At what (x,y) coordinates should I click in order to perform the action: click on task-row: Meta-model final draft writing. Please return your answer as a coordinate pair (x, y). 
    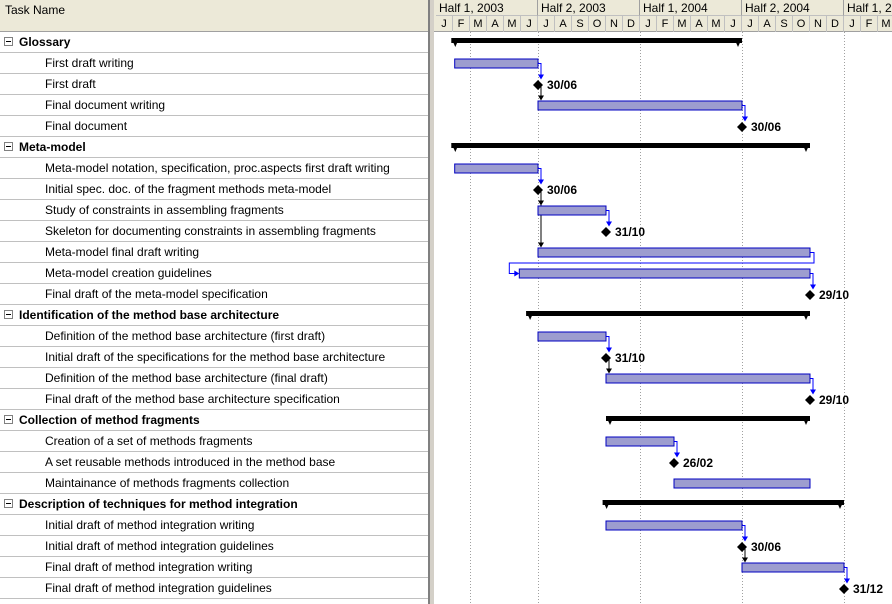
    Looking at the image, I should click on (214, 252).